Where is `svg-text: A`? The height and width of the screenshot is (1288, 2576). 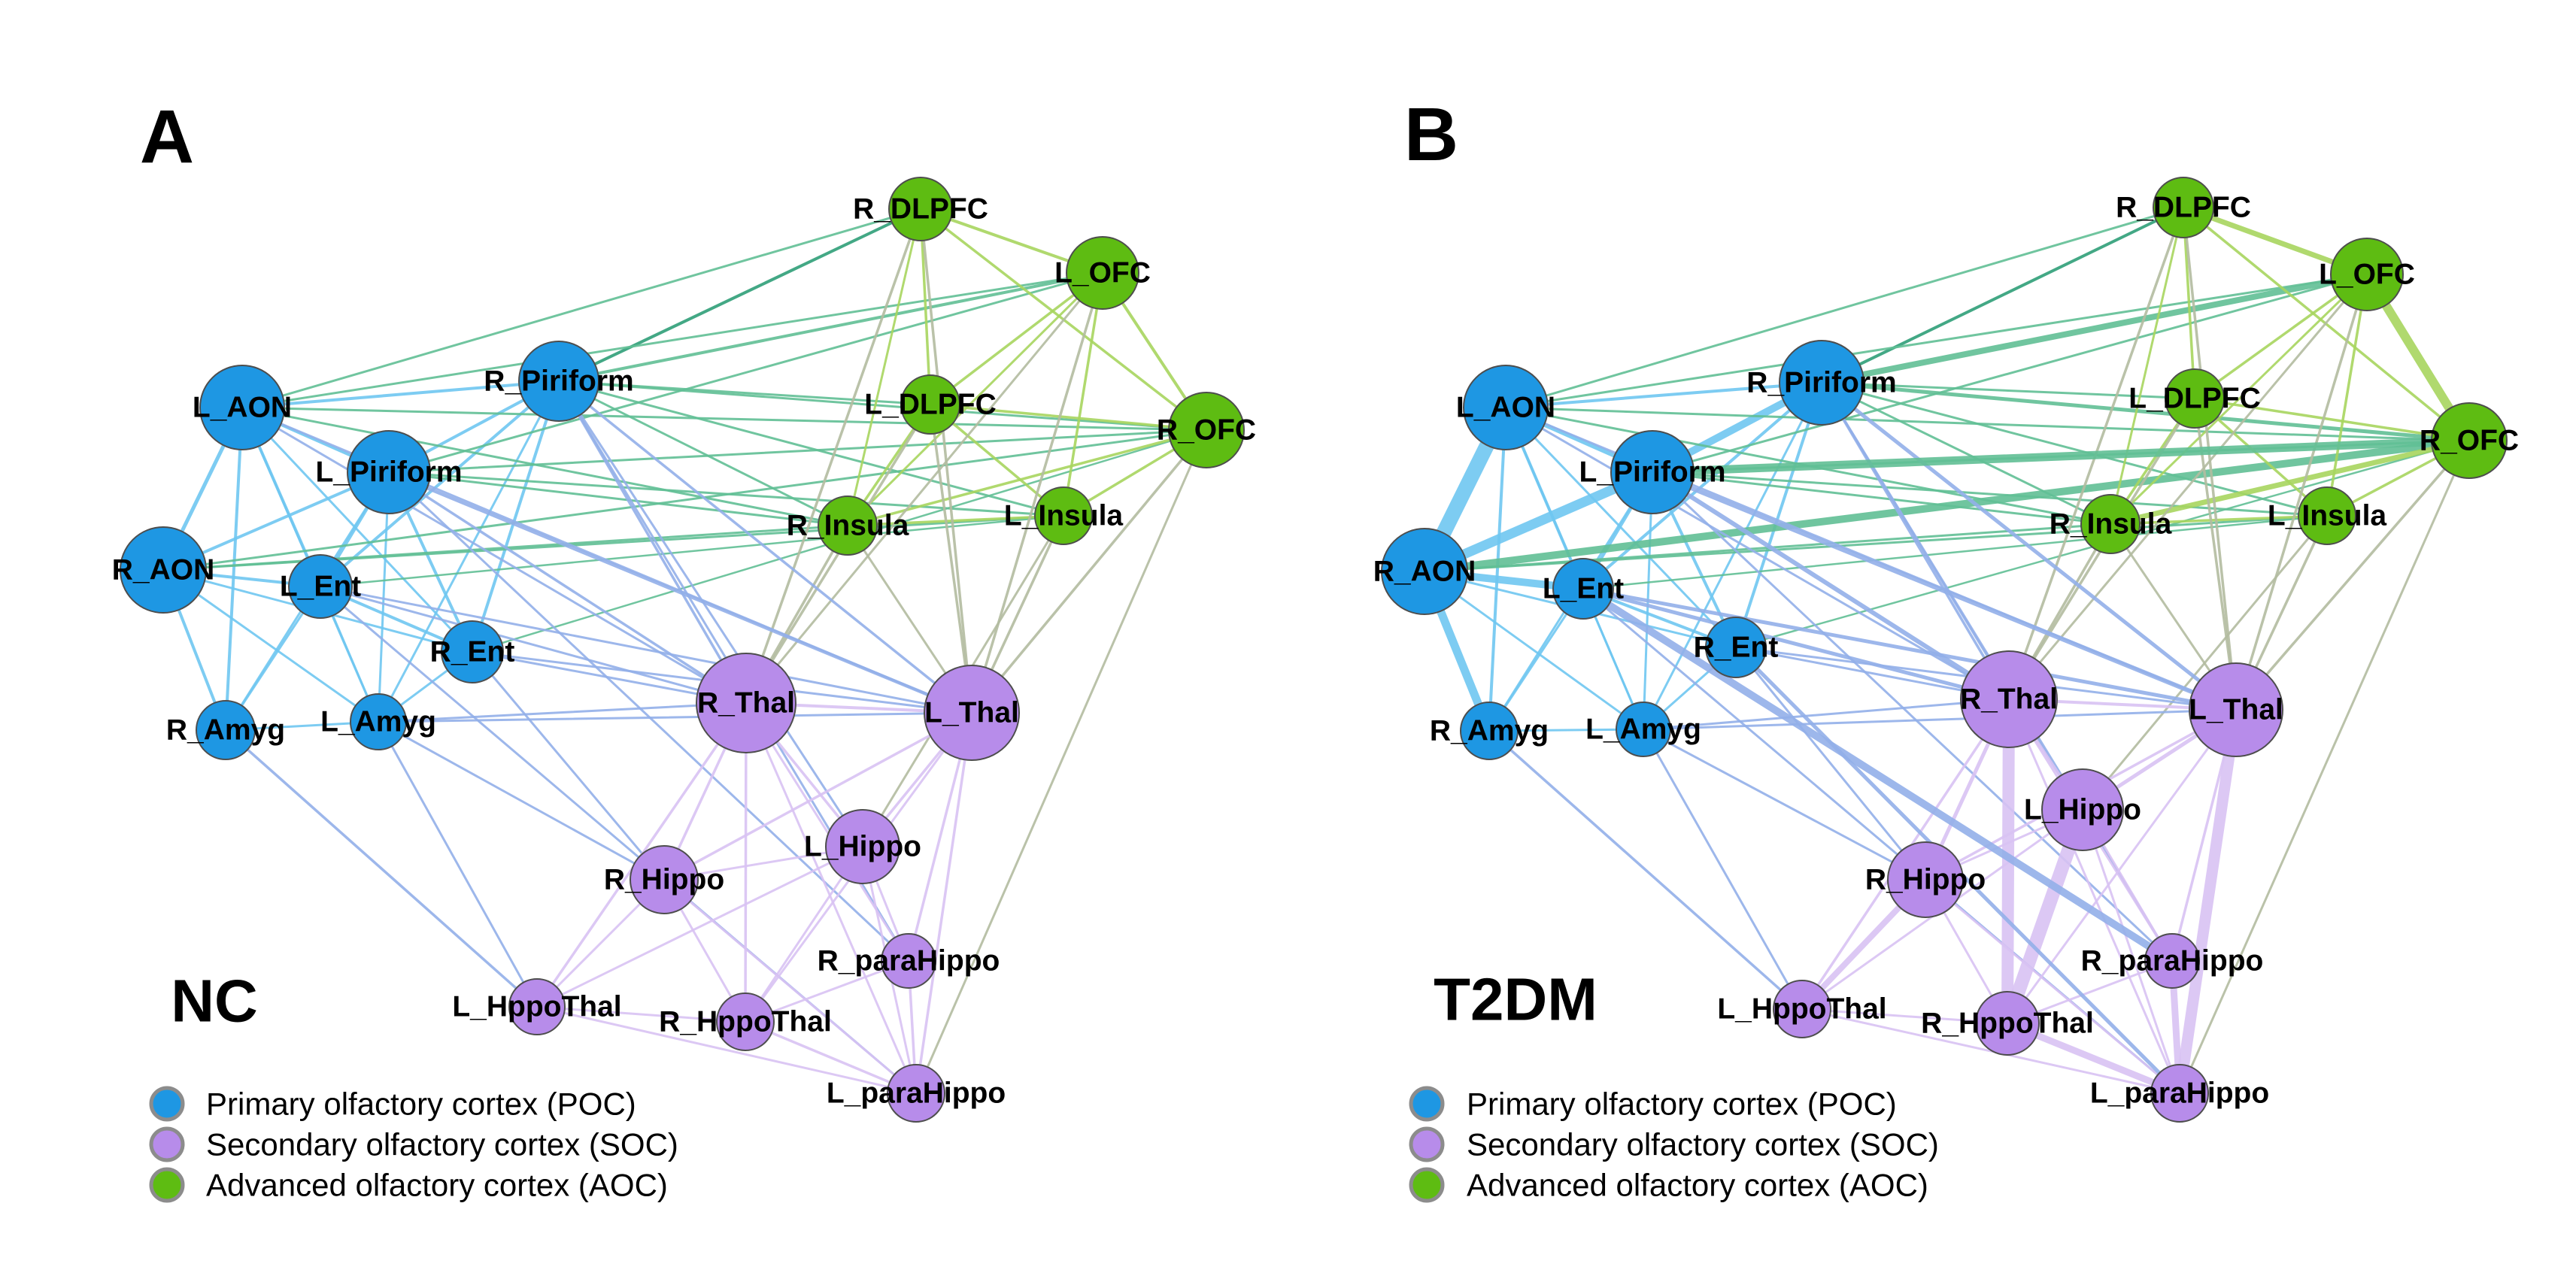
svg-text: A is located at coordinates (167, 137).